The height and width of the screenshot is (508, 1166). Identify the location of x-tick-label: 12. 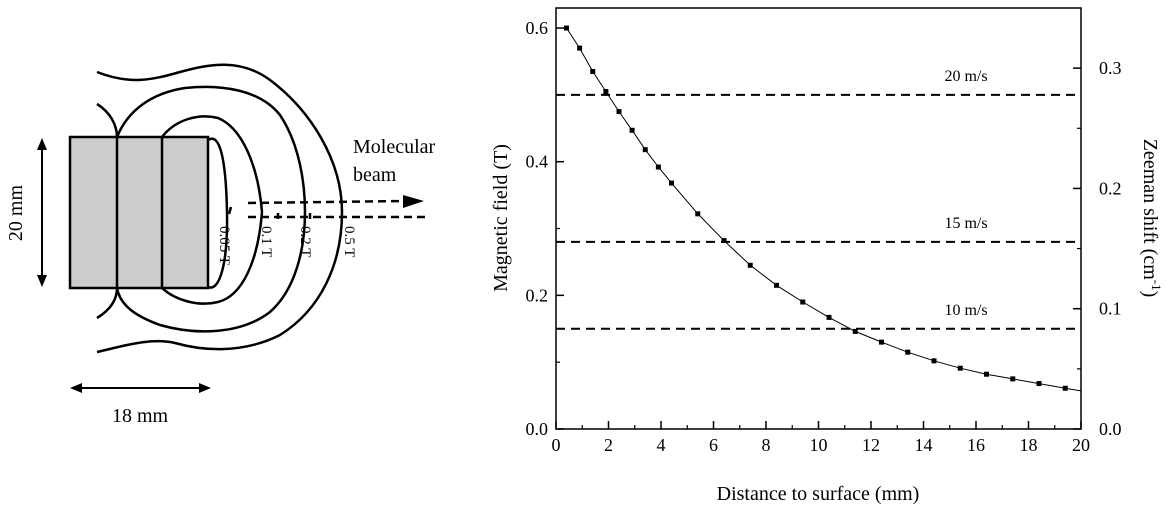
(871, 445).